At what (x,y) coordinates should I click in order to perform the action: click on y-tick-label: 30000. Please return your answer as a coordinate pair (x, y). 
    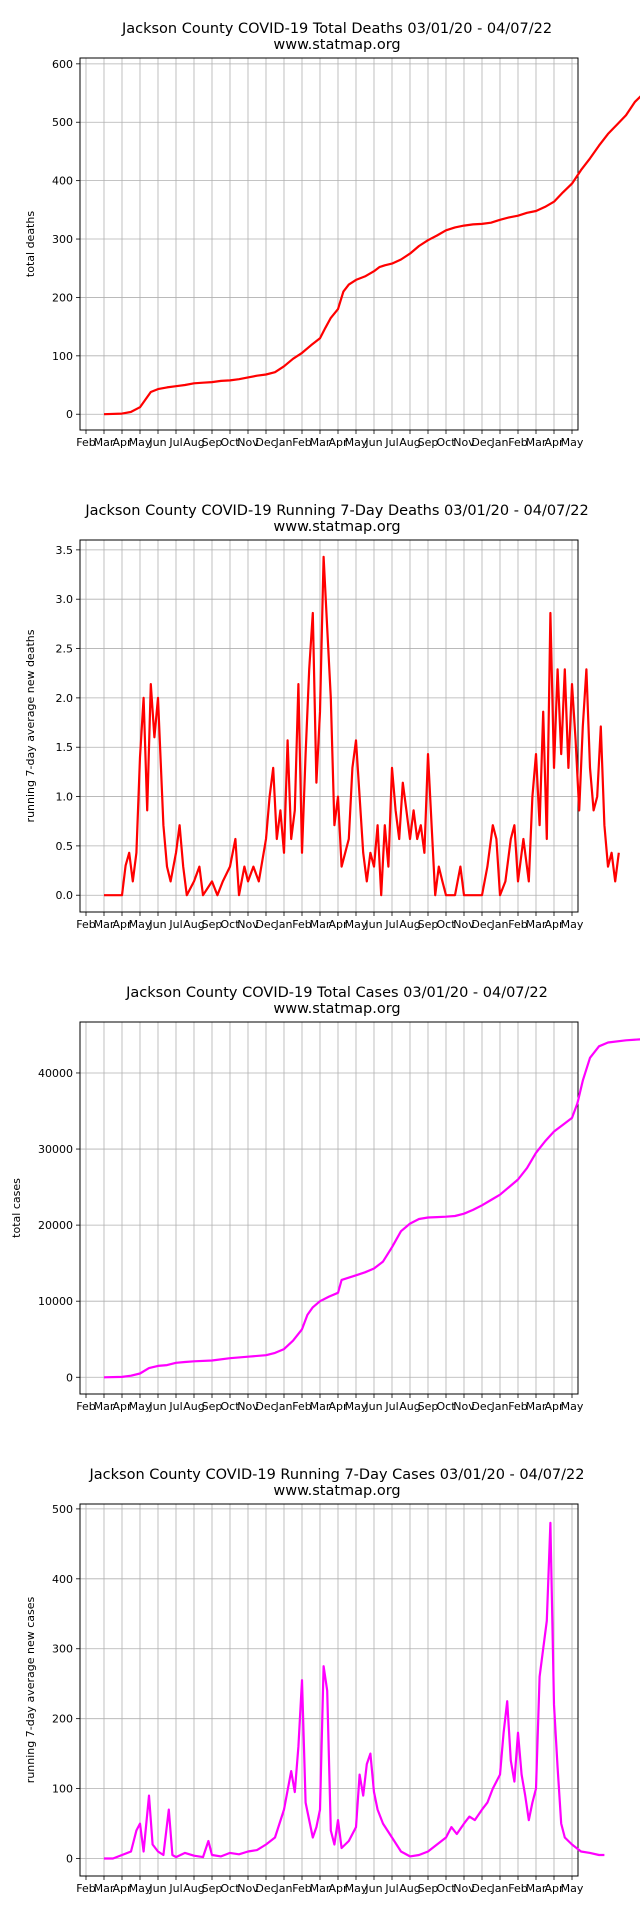
    Looking at the image, I should click on (55, 1149).